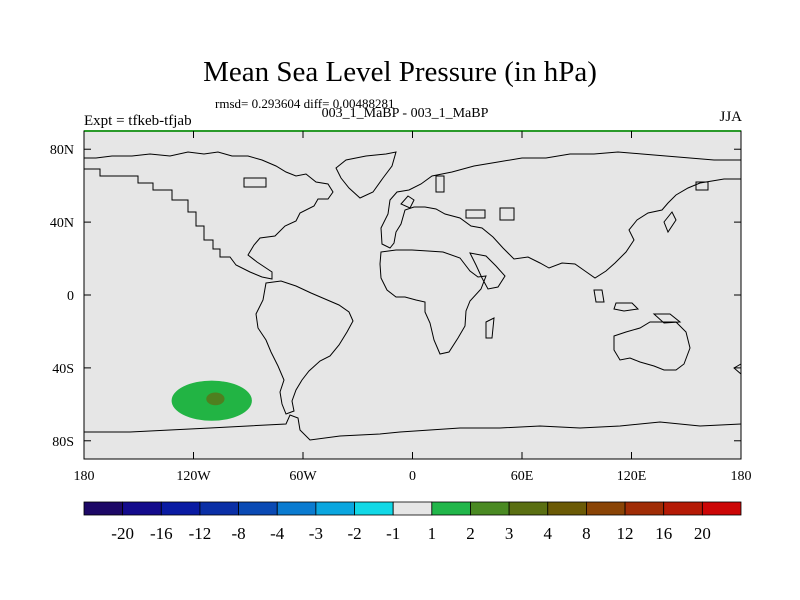  I want to click on x-tick-label: 120E, so click(632, 476).